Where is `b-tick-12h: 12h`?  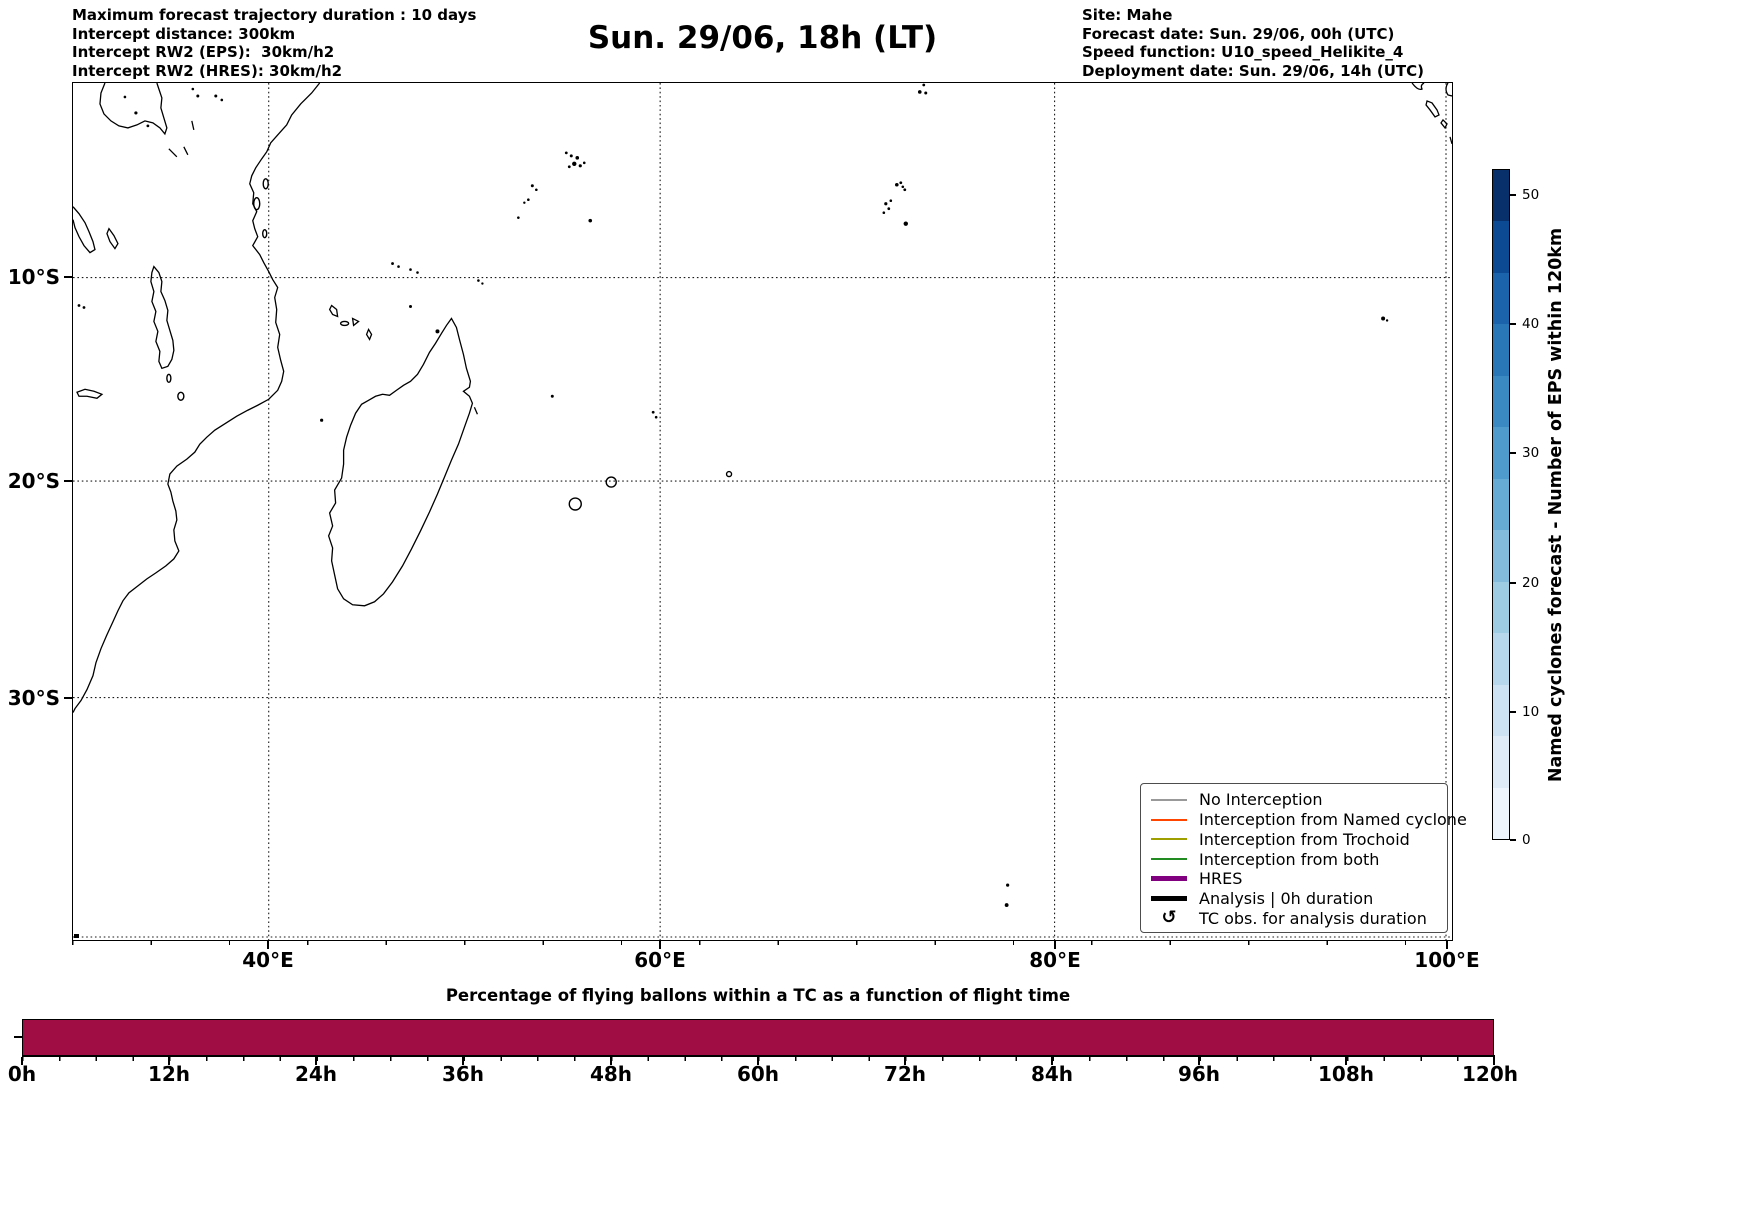
b-tick-12h: 12h is located at coordinates (169, 1074).